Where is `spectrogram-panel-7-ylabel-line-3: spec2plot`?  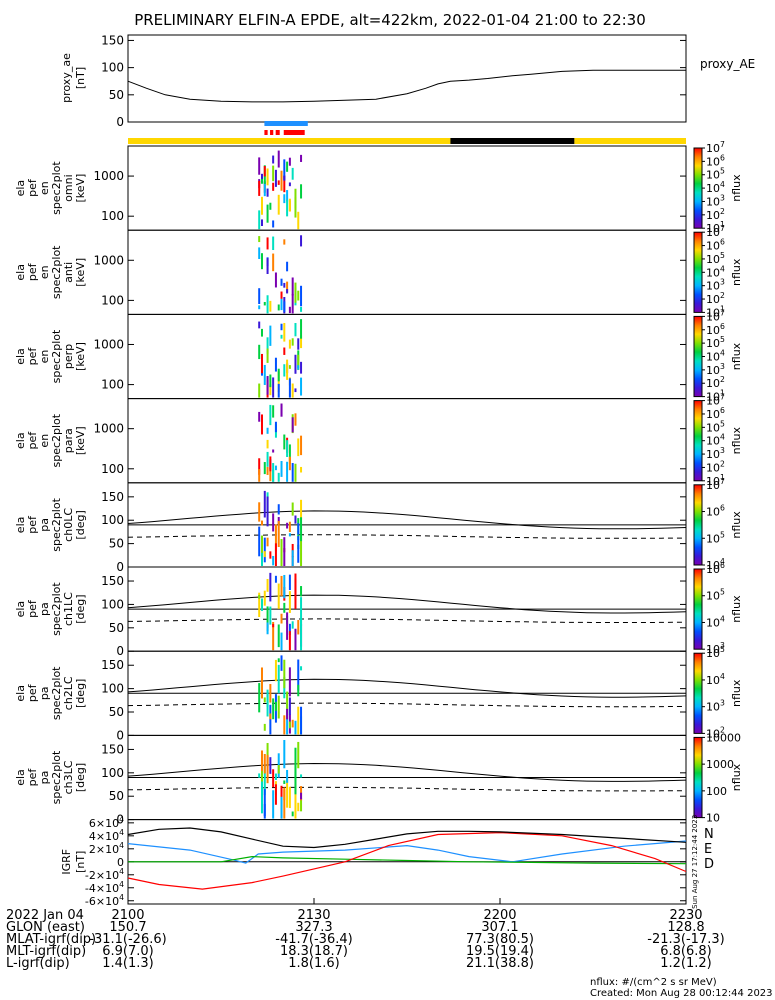
spectrogram-panel-7-ylabel-line-3: spec2plot is located at coordinates (56, 693).